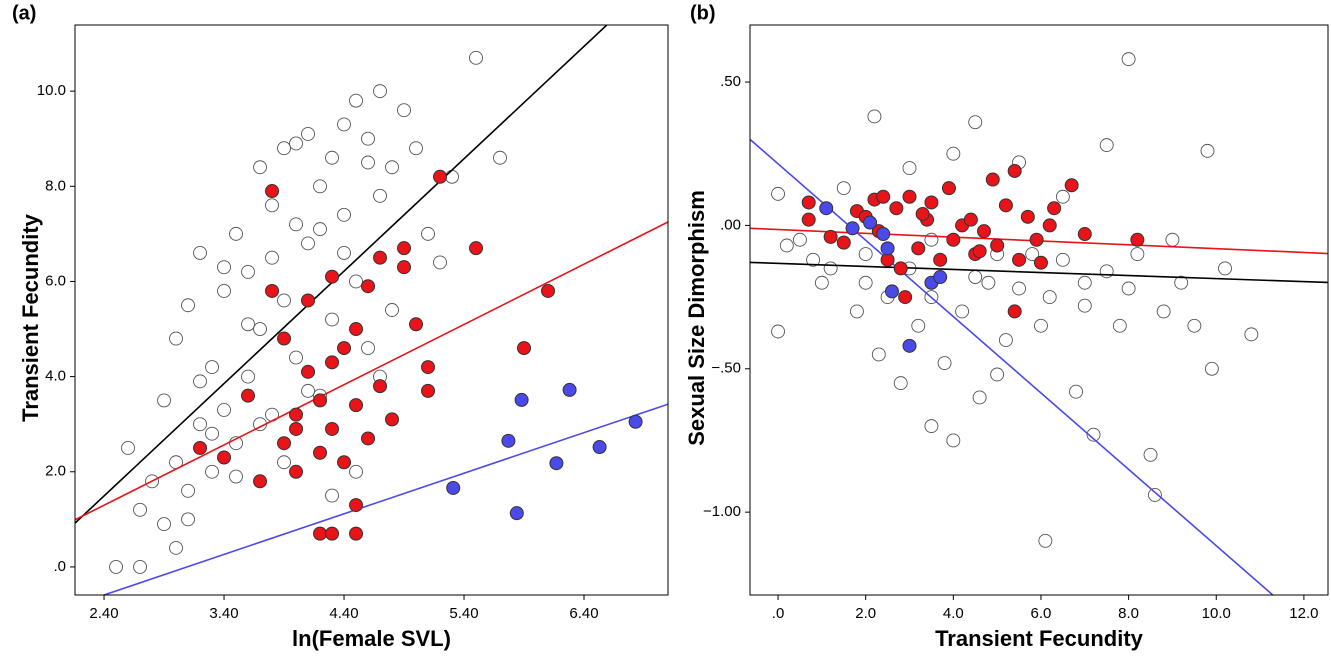 The image size is (1331, 657). Describe the element at coordinates (103, 613) in the screenshot. I see `x-tick-label: 2.40` at that location.